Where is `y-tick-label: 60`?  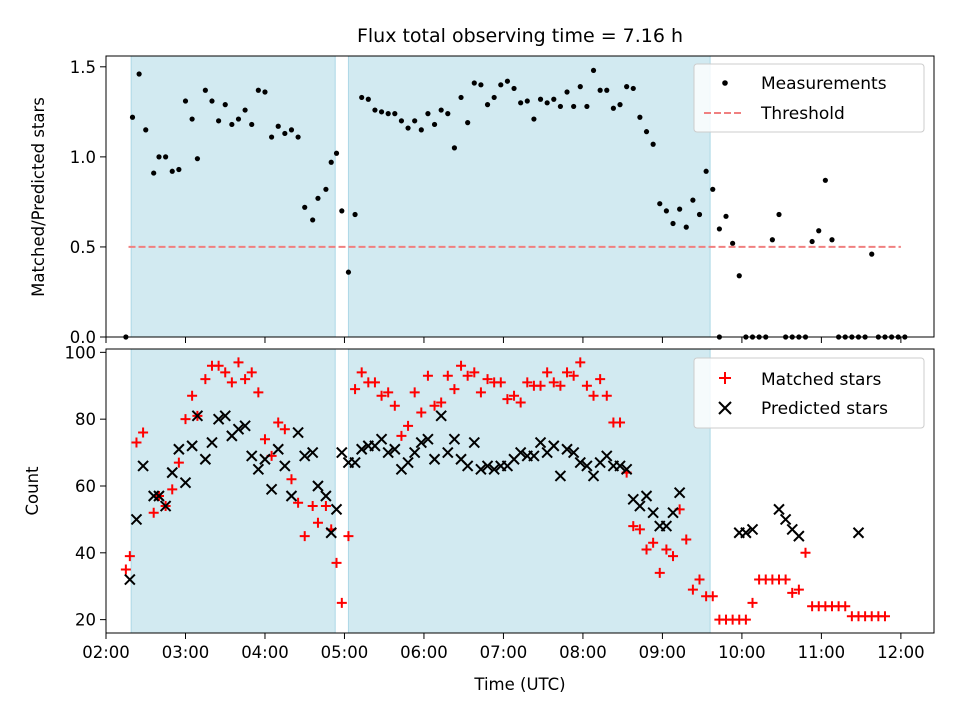
y-tick-label: 60 is located at coordinates (85, 486).